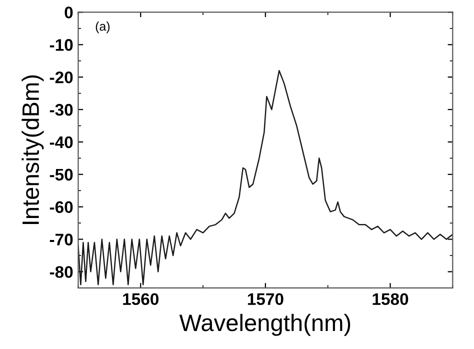  I want to click on y-tick-label: -80, so click(61, 272).